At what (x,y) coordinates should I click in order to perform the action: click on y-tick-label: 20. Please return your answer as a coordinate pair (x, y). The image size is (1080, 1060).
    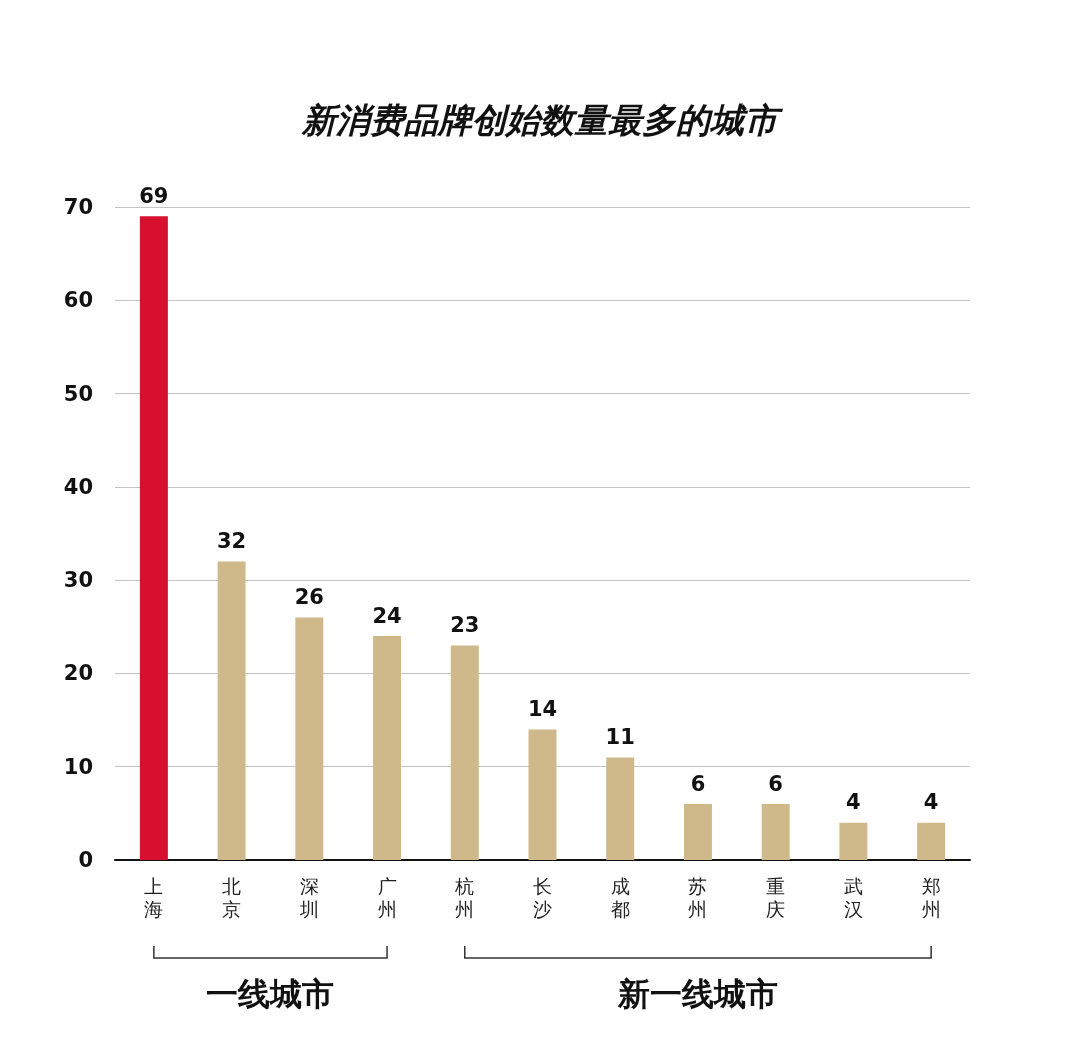
    Looking at the image, I should click on (78, 673).